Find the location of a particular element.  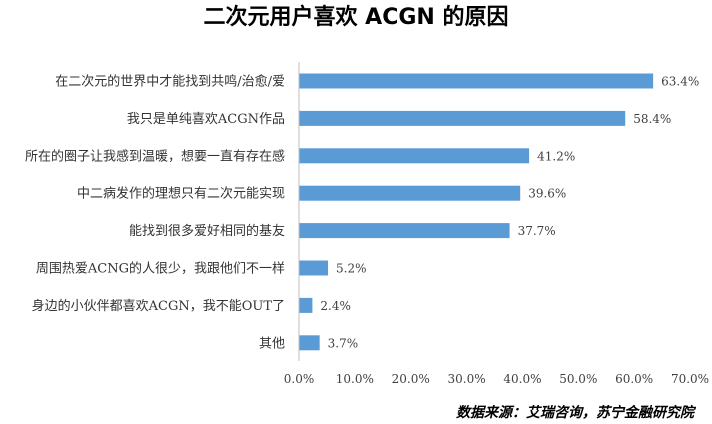

category-label: 周围热爱ACNG的人很少，我跟他们不一样 is located at coordinates (160, 269).